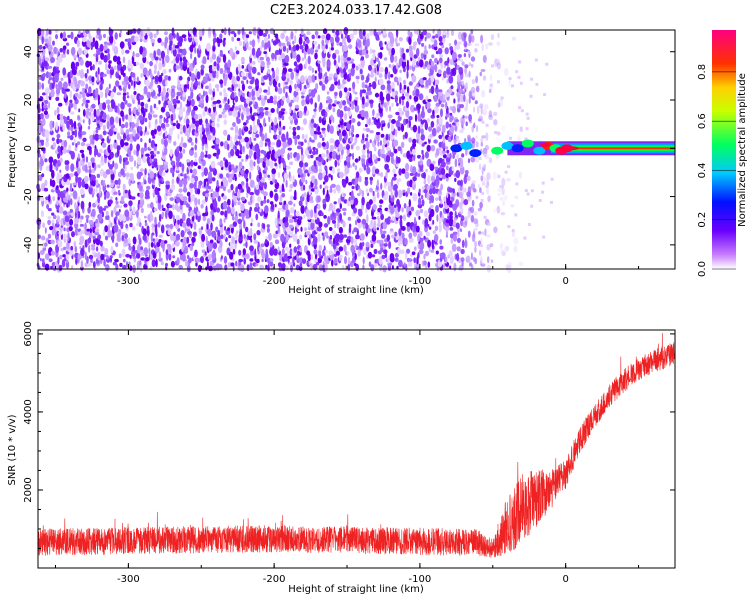  Describe the element at coordinates (28, 100) in the screenshot. I see `spectrogram-y-tick-label: 20` at that location.